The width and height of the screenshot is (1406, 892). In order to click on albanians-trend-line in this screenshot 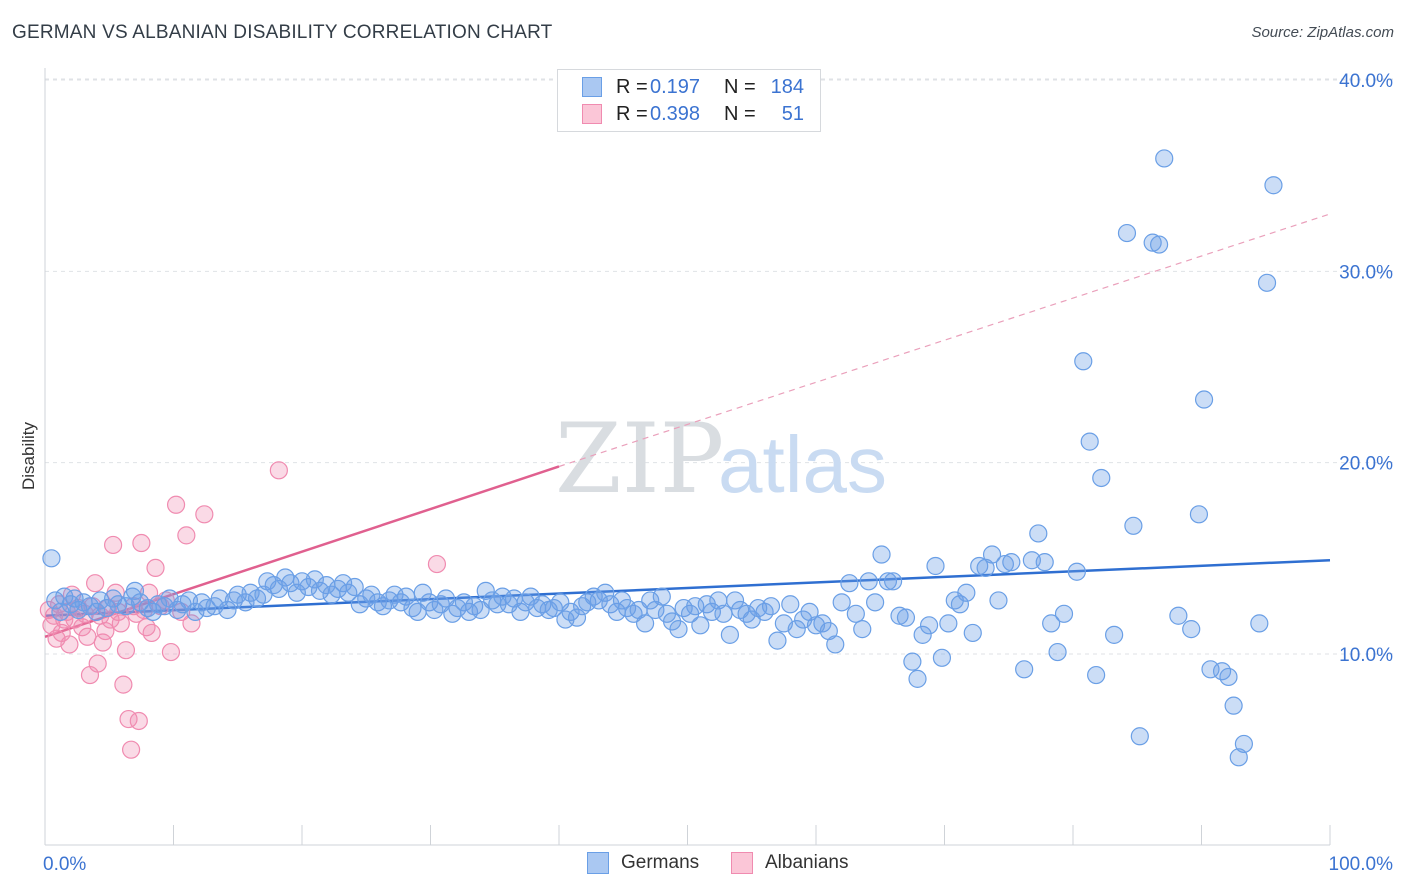, I will do `click(302, 551)`.